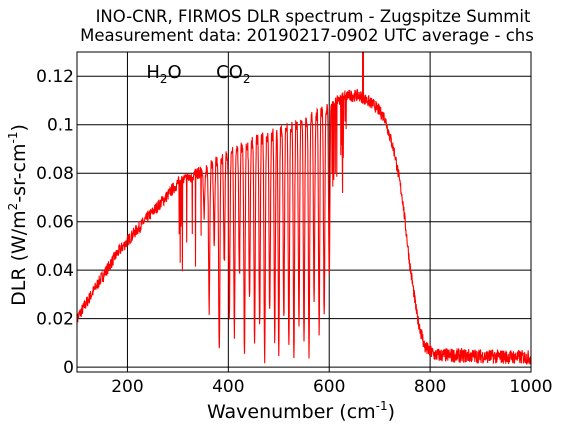 The height and width of the screenshot is (425, 567). What do you see at coordinates (55, 271) in the screenshot?
I see `y-tick-label: 0.04` at bounding box center [55, 271].